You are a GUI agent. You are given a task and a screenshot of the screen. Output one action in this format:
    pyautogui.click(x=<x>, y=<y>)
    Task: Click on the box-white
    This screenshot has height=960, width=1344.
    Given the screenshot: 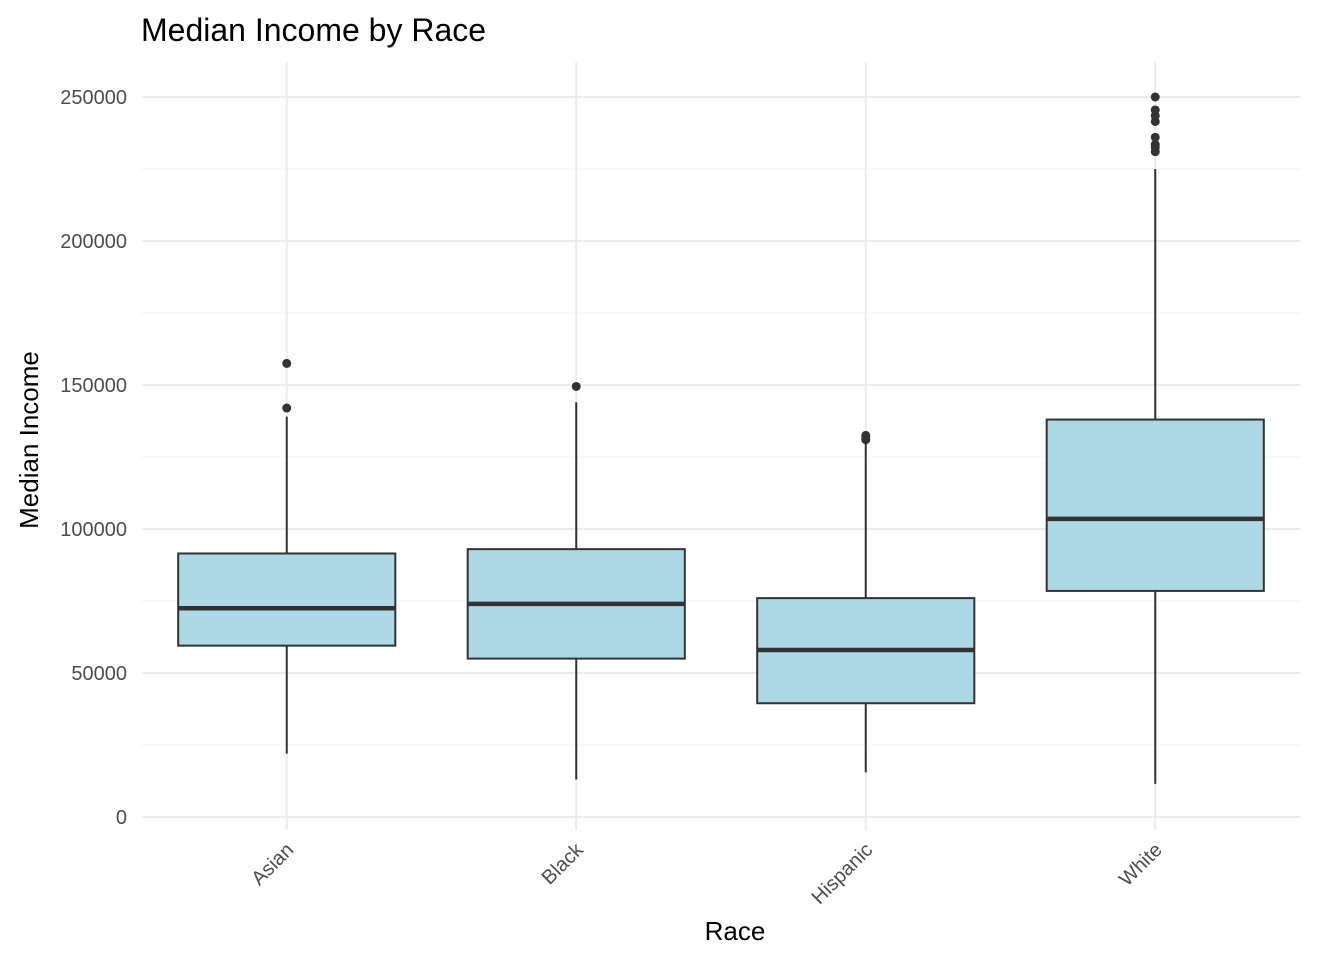 What is the action you would take?
    pyautogui.click(x=1155, y=505)
    